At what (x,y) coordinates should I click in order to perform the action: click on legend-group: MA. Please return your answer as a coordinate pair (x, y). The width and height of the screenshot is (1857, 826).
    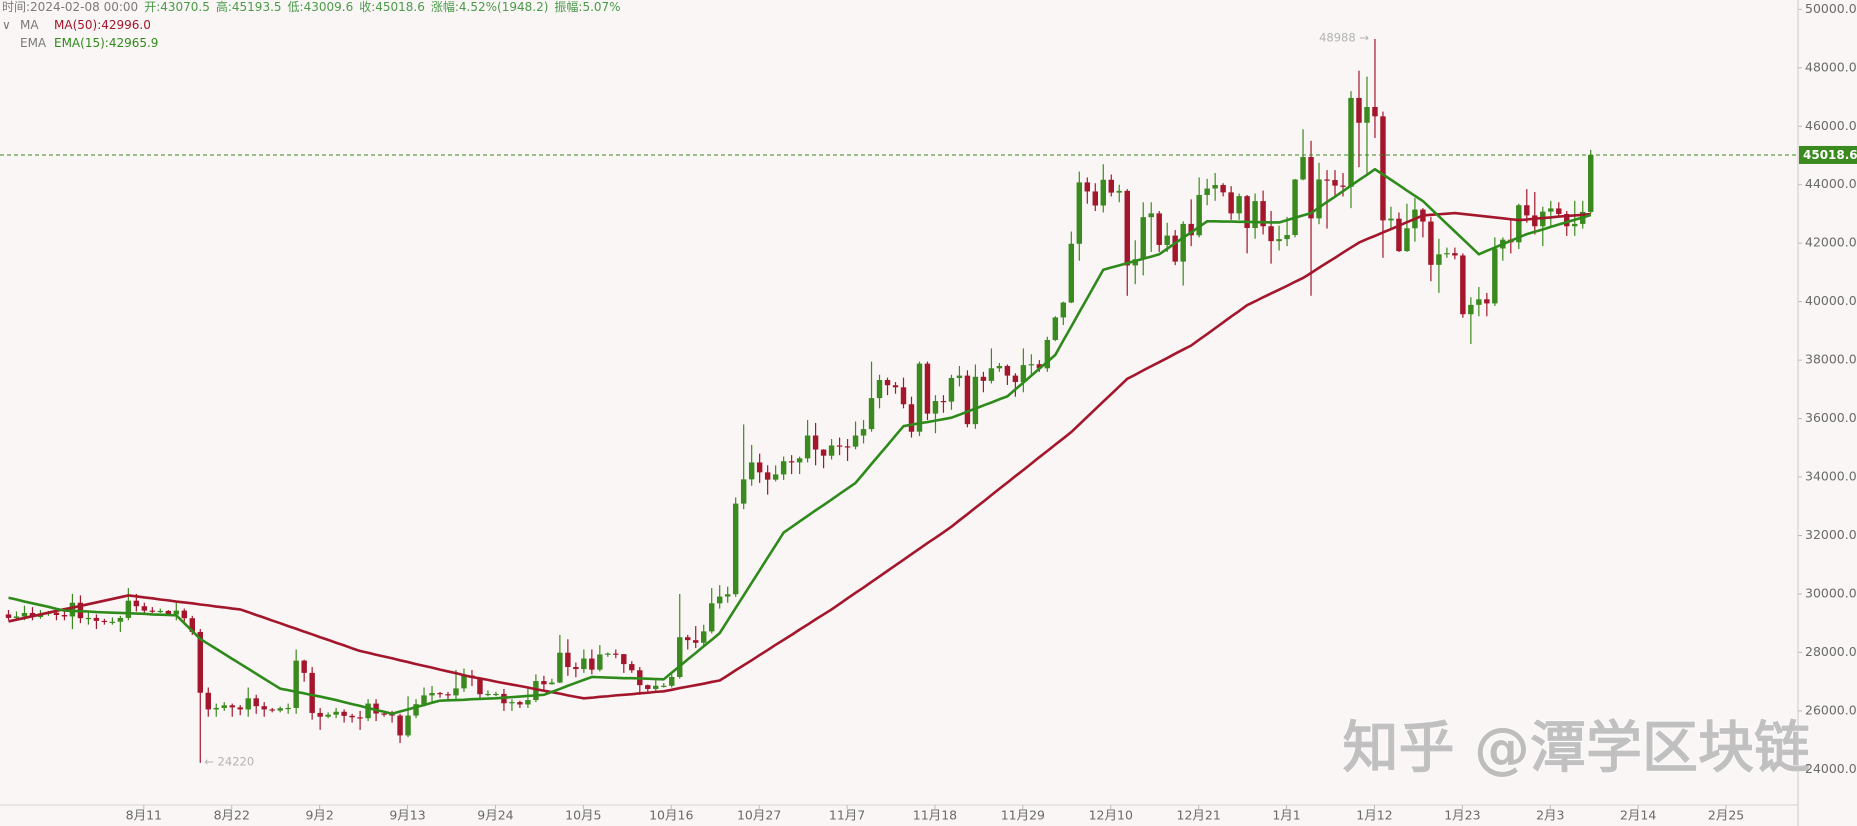
    Looking at the image, I should click on (29, 25).